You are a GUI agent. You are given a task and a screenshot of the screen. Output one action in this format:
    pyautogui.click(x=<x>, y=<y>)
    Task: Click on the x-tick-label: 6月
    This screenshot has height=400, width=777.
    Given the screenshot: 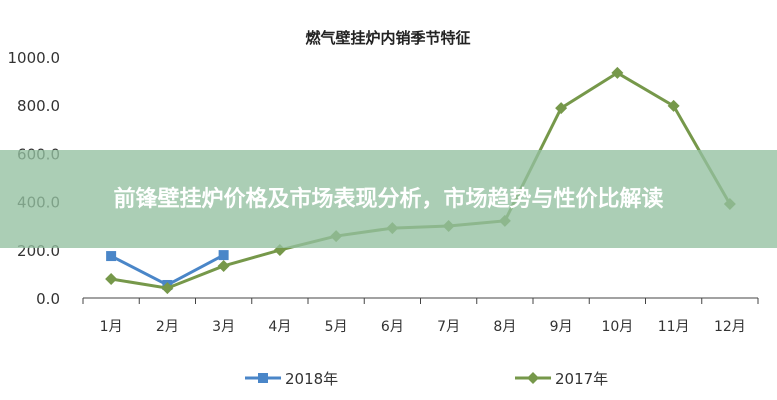 What is the action you would take?
    pyautogui.click(x=392, y=327)
    